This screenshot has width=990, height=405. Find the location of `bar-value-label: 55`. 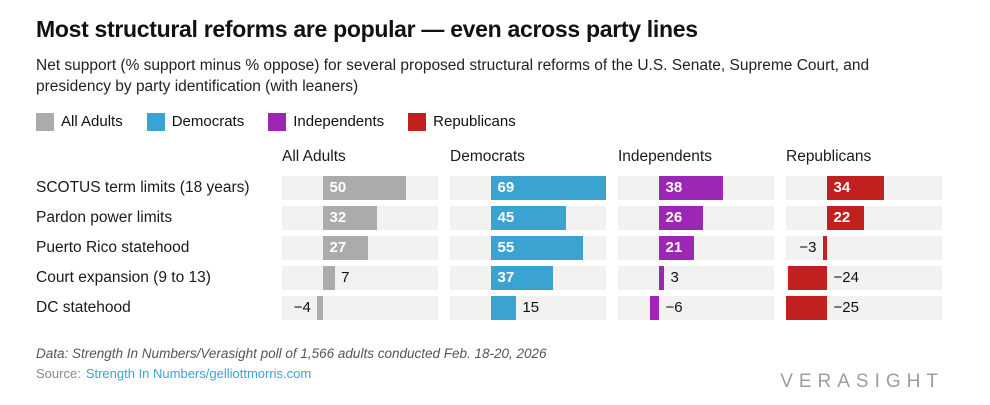

bar-value-label: 55 is located at coordinates (506, 247).